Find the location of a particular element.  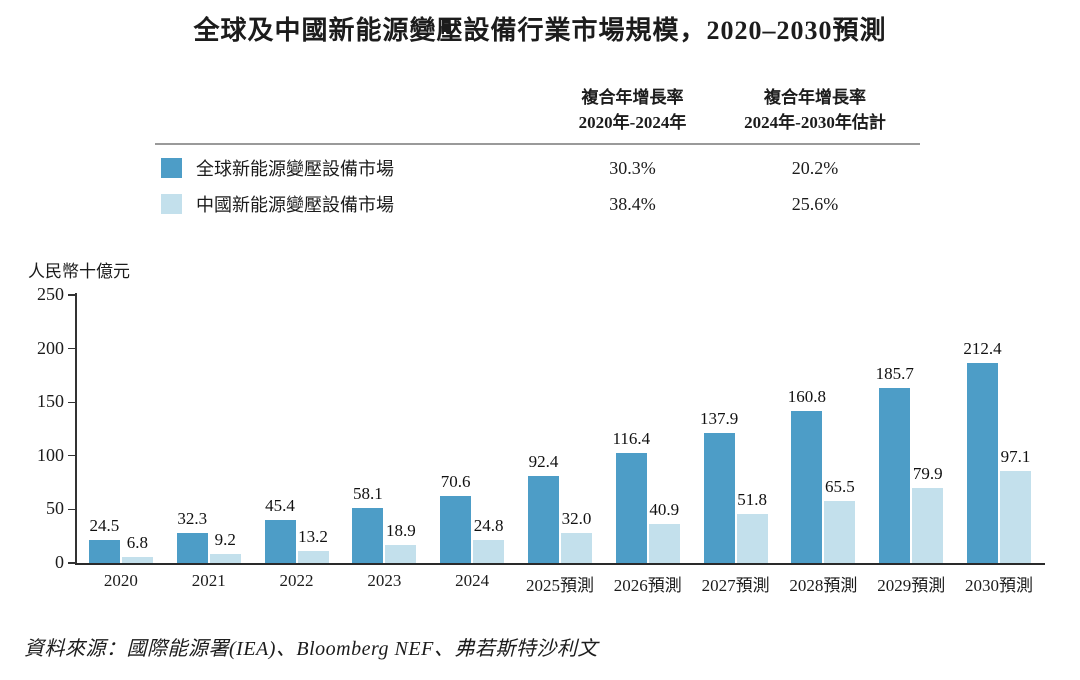

x-tick-label: 2029預測 is located at coordinates (911, 585).